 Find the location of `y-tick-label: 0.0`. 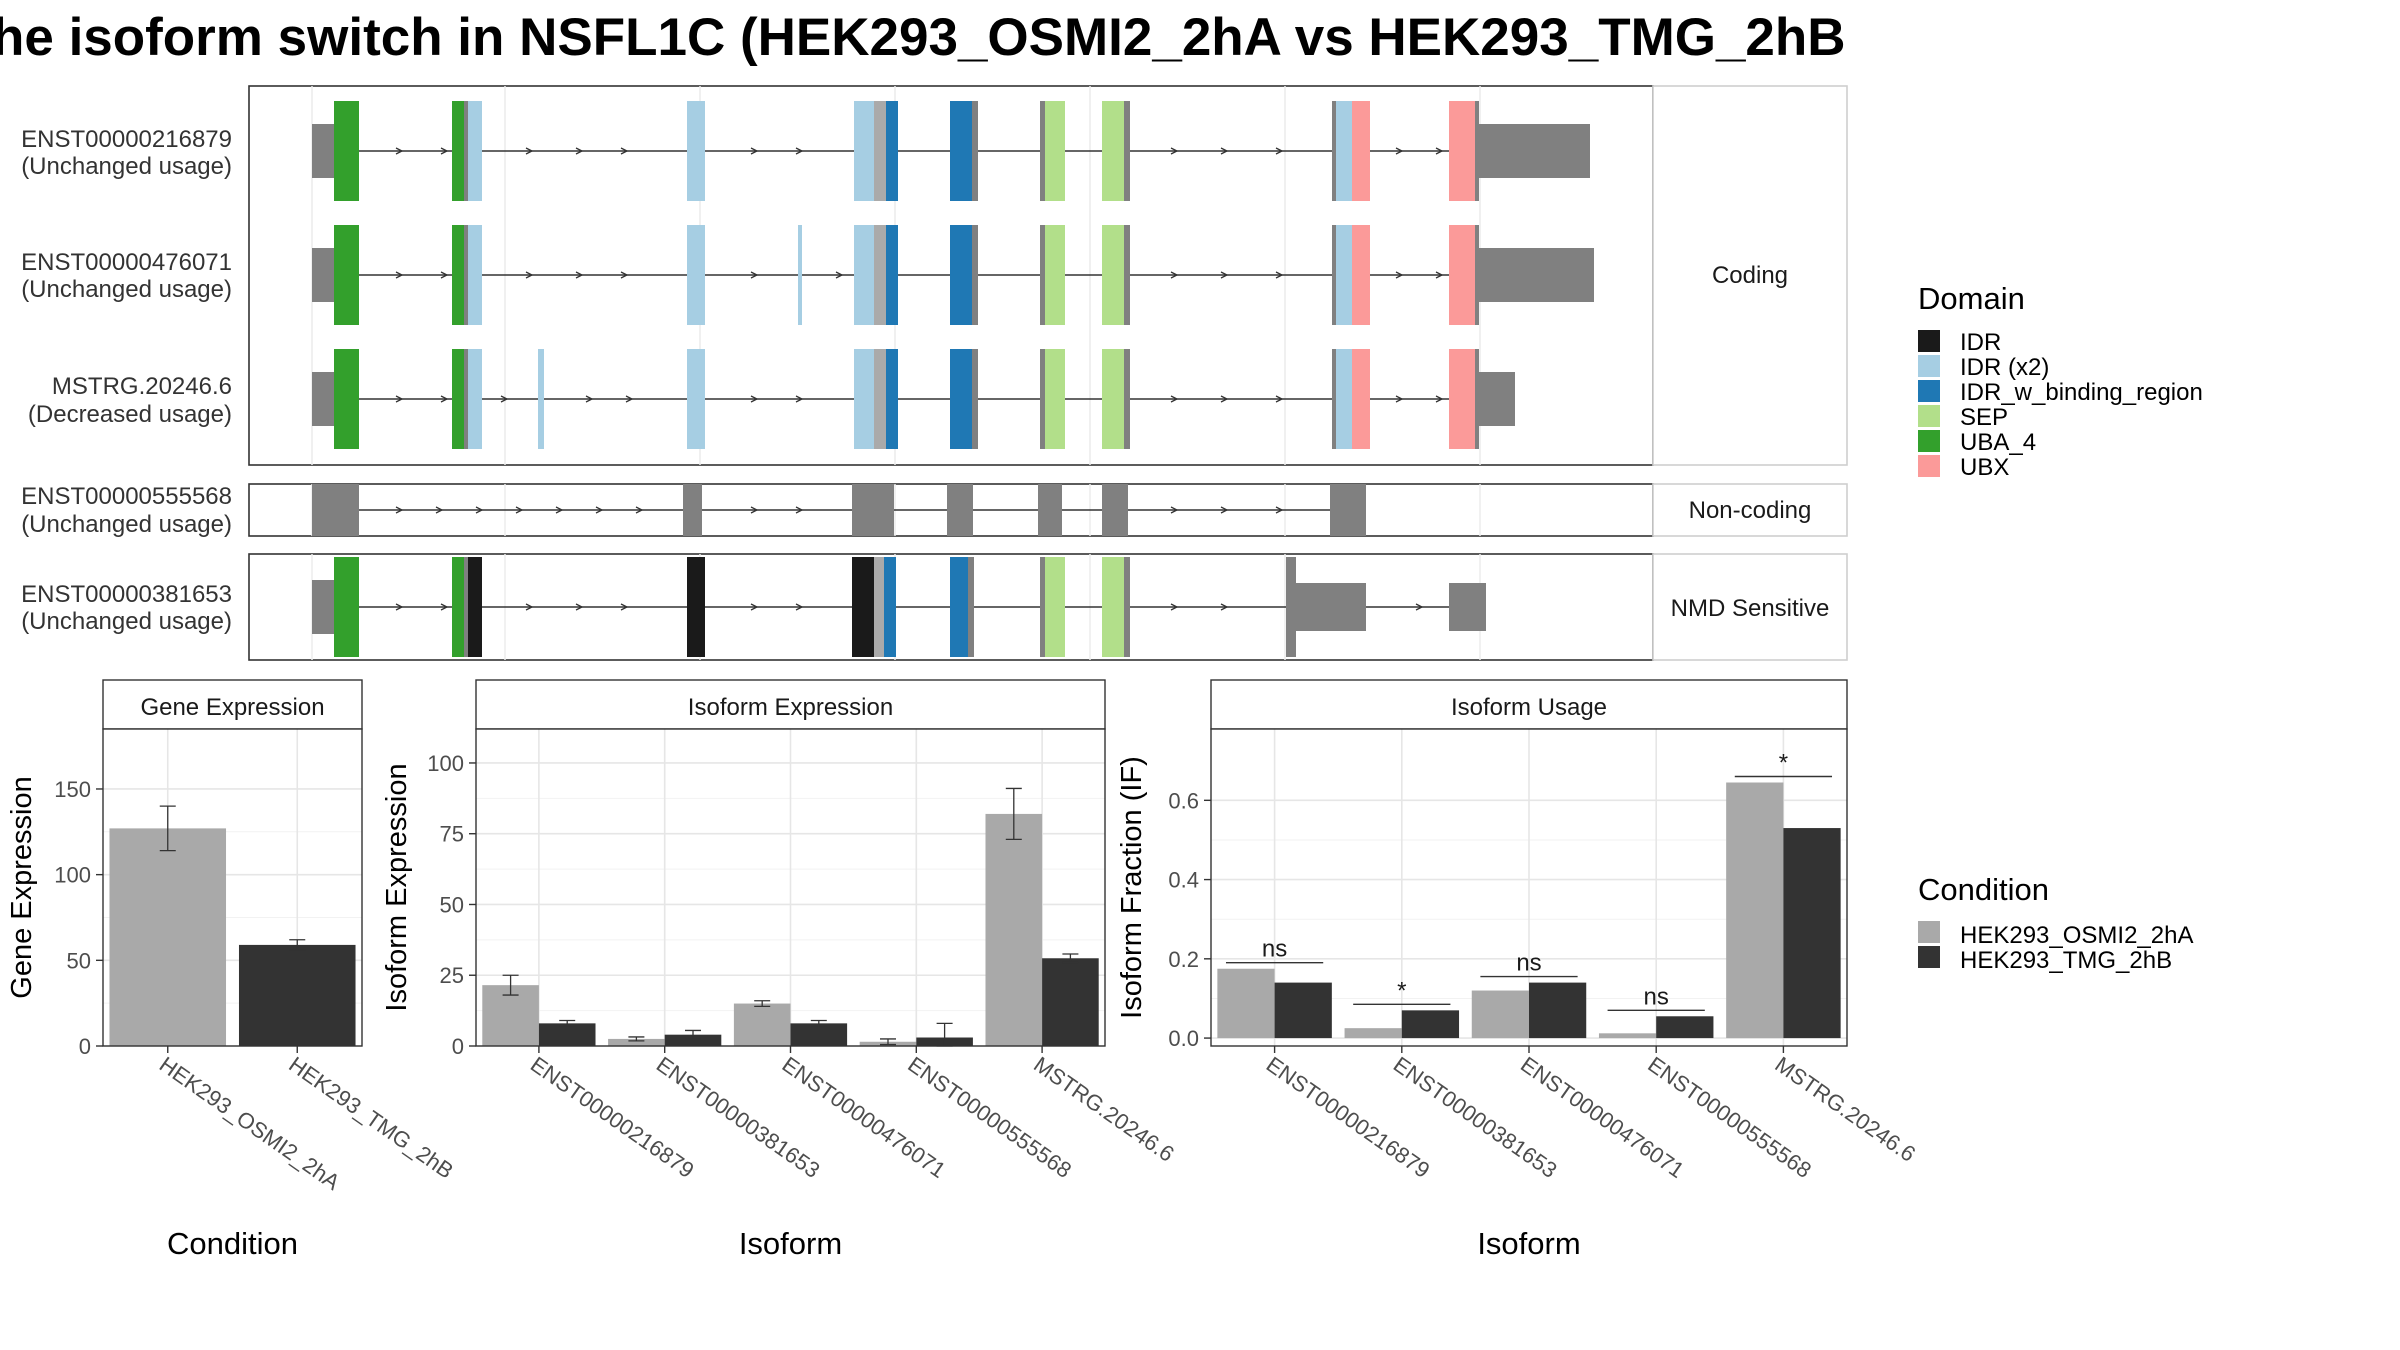

y-tick-label: 0.0 is located at coordinates (1183, 1038).